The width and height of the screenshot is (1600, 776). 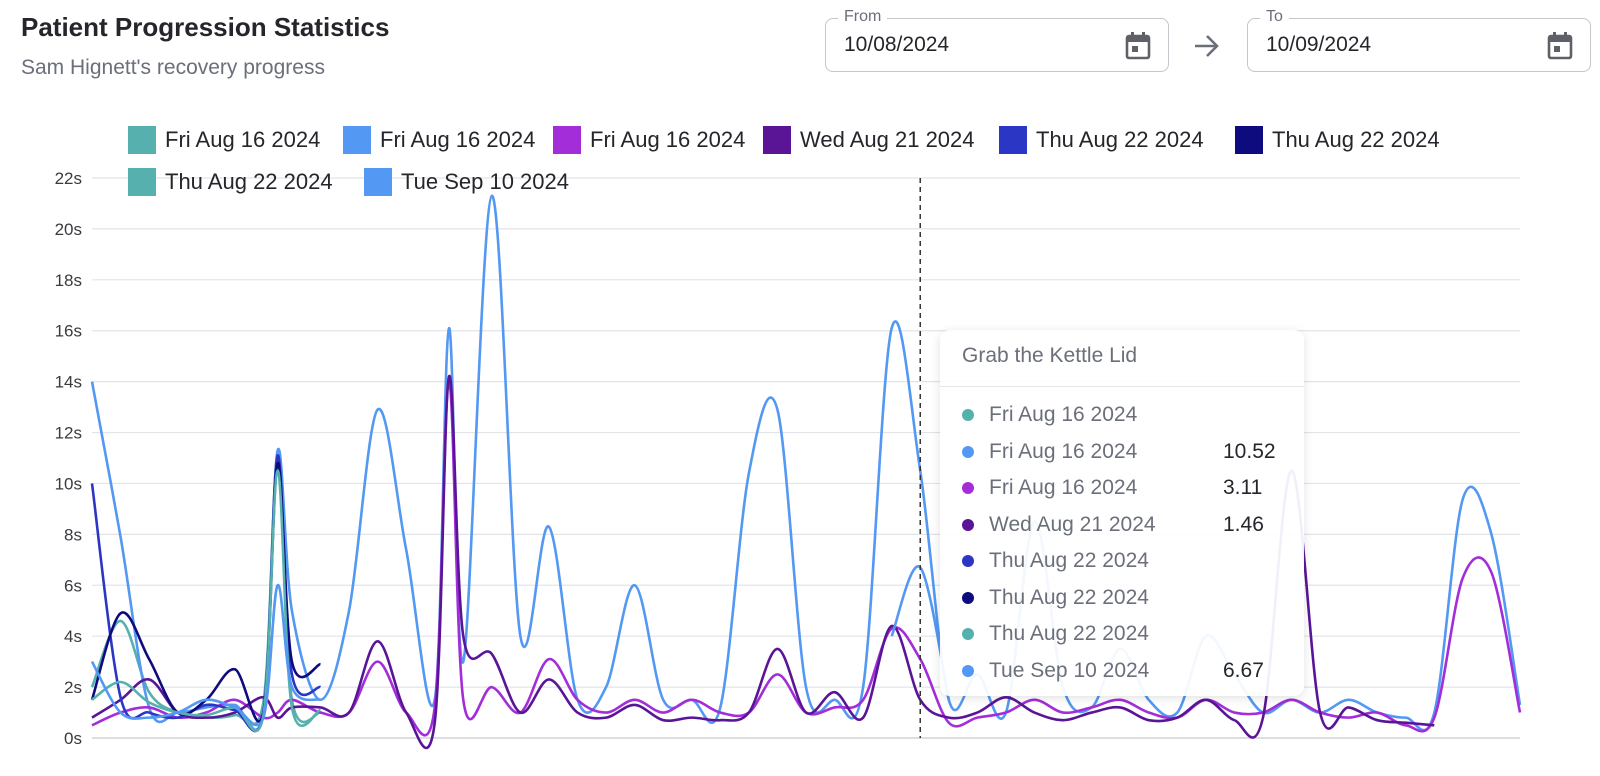 What do you see at coordinates (68, 178) in the screenshot?
I see `y-tick-label: 22s` at bounding box center [68, 178].